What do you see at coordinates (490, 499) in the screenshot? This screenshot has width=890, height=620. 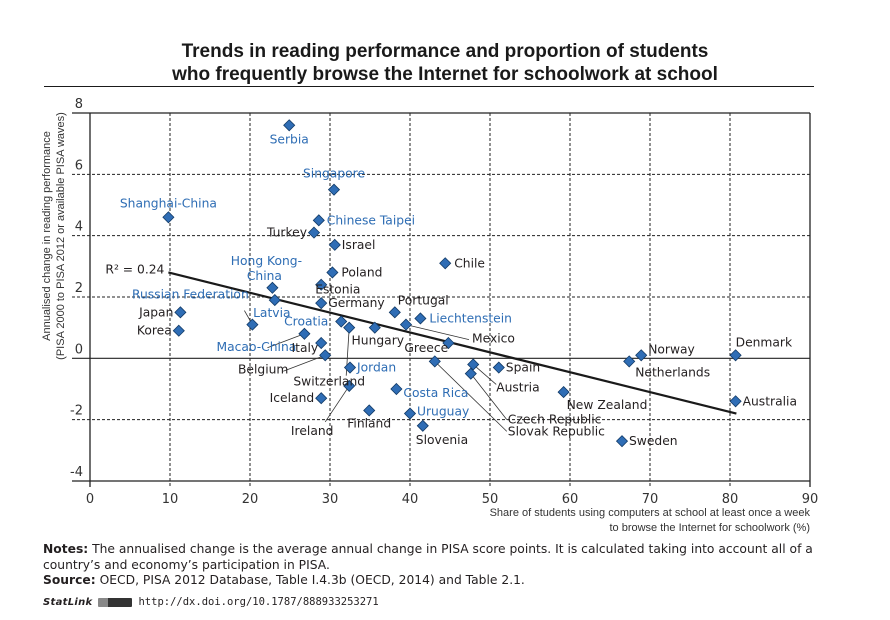 I see `x-tick-label: 50` at bounding box center [490, 499].